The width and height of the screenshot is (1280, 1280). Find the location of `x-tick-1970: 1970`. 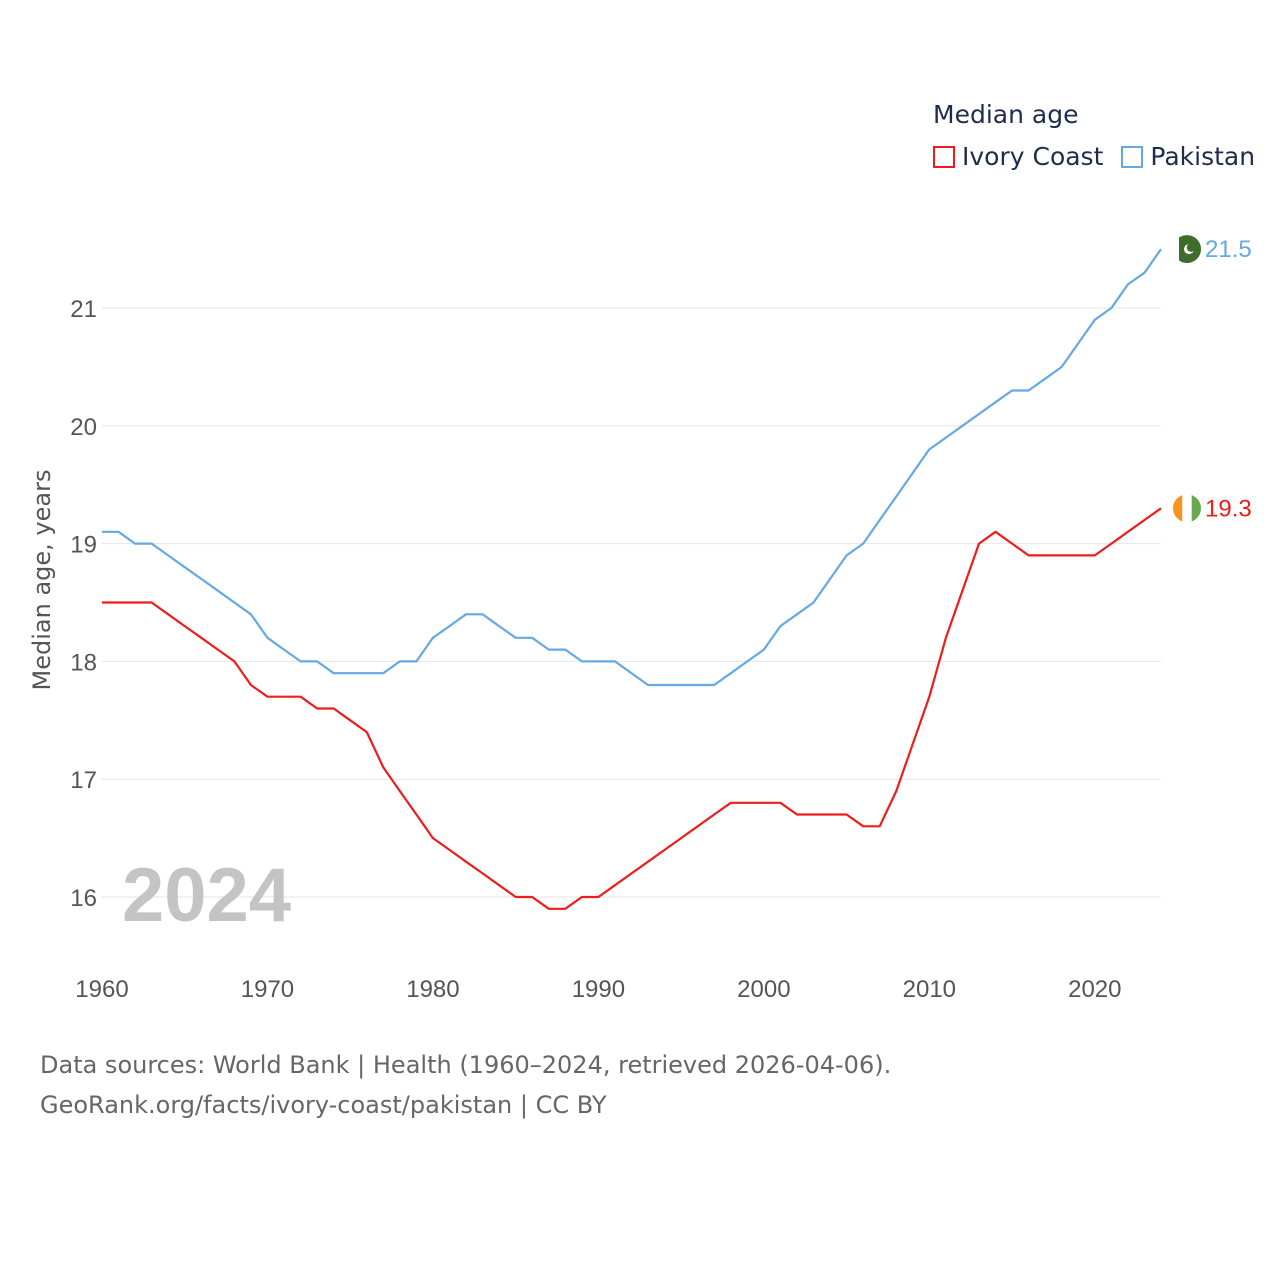

x-tick-1970: 1970 is located at coordinates (267, 989).